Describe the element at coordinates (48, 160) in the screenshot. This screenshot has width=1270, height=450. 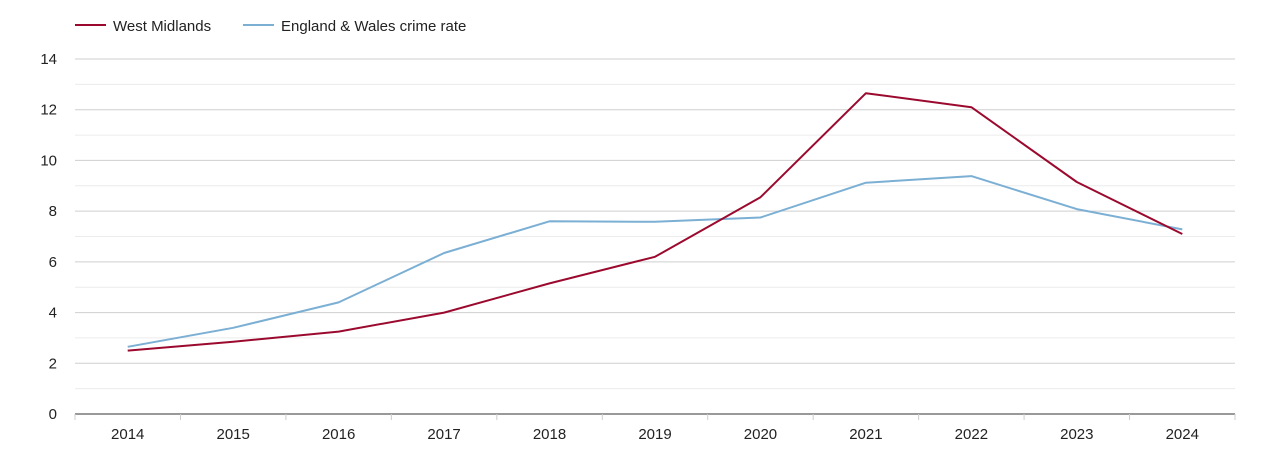
I see `y-tick-label: 10` at that location.